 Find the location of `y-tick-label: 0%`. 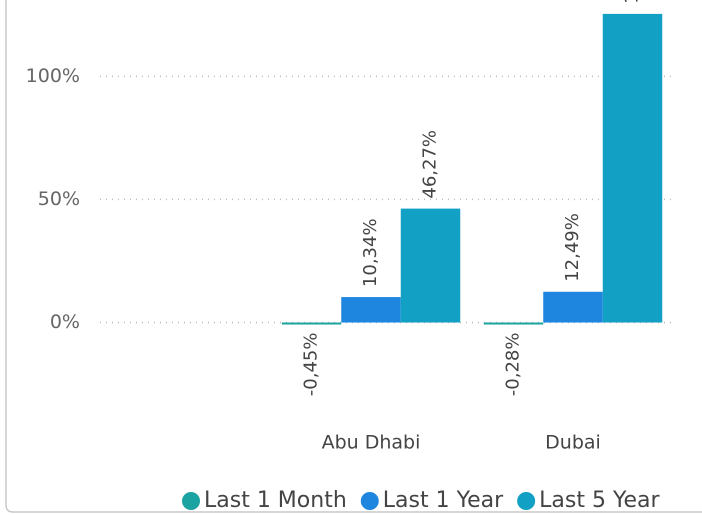

y-tick-label: 0% is located at coordinates (65, 322).